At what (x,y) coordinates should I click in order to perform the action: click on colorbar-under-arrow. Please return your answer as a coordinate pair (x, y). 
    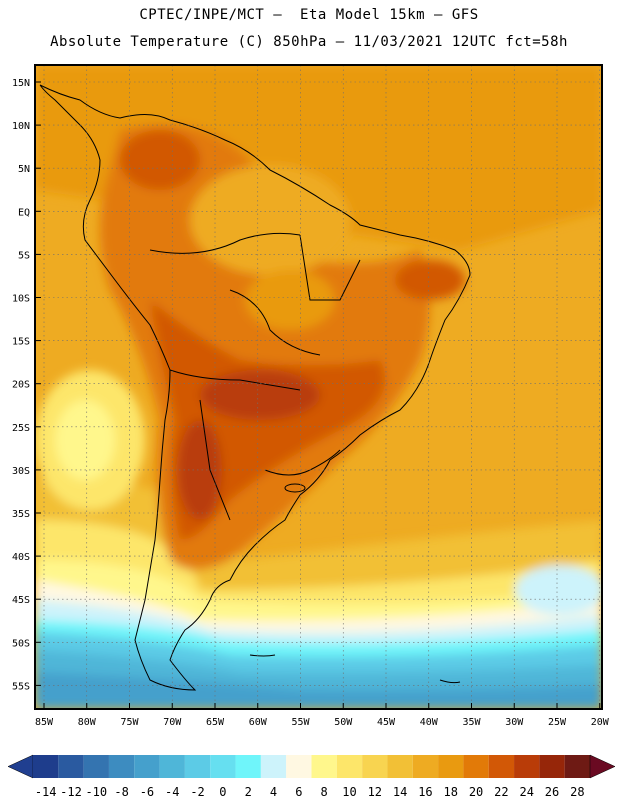
    Looking at the image, I should click on (20, 766).